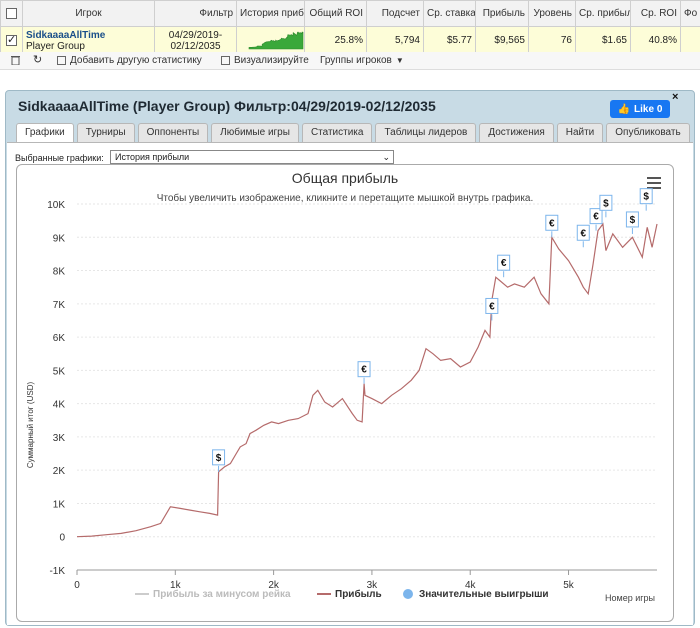 This screenshot has height=628, width=700. What do you see at coordinates (176, 585) in the screenshot?
I see `x-tick-label: 1k` at bounding box center [176, 585].